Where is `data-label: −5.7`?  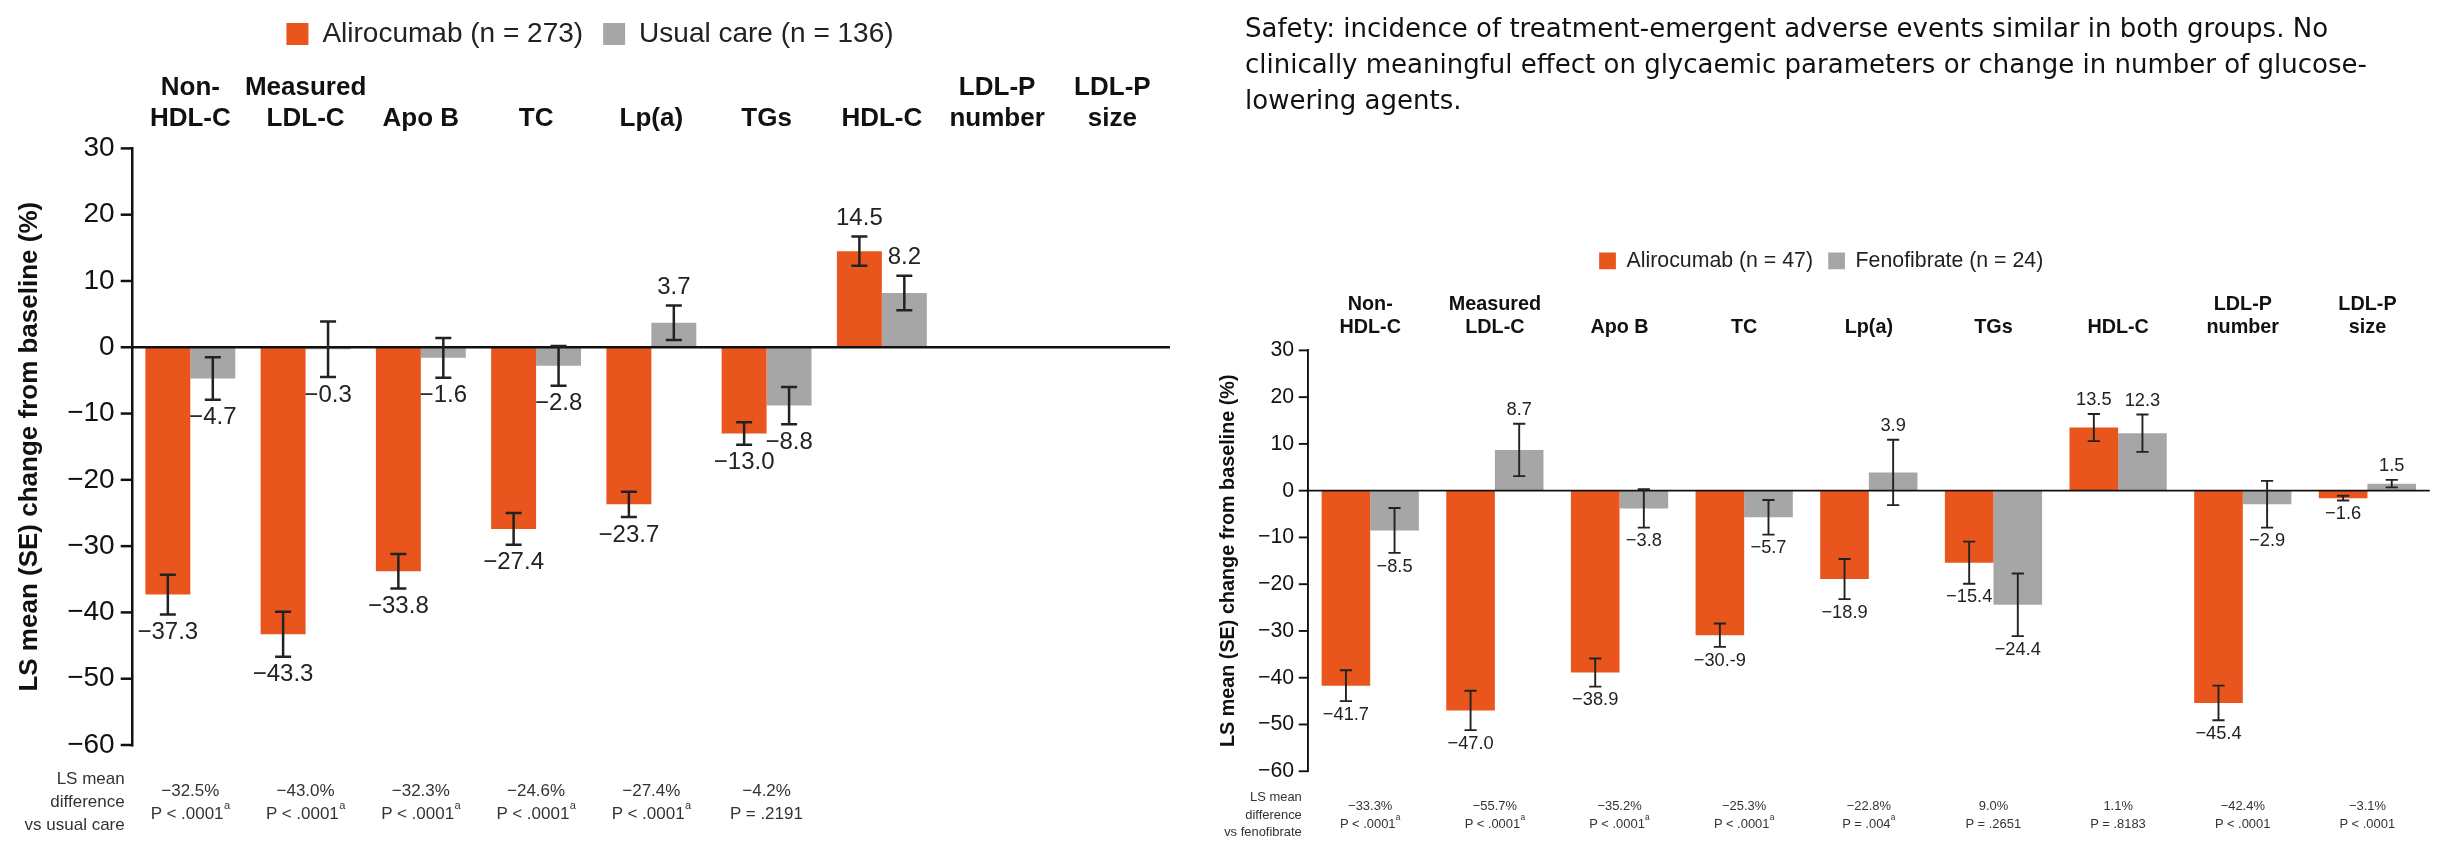 data-label: −5.7 is located at coordinates (1768, 547).